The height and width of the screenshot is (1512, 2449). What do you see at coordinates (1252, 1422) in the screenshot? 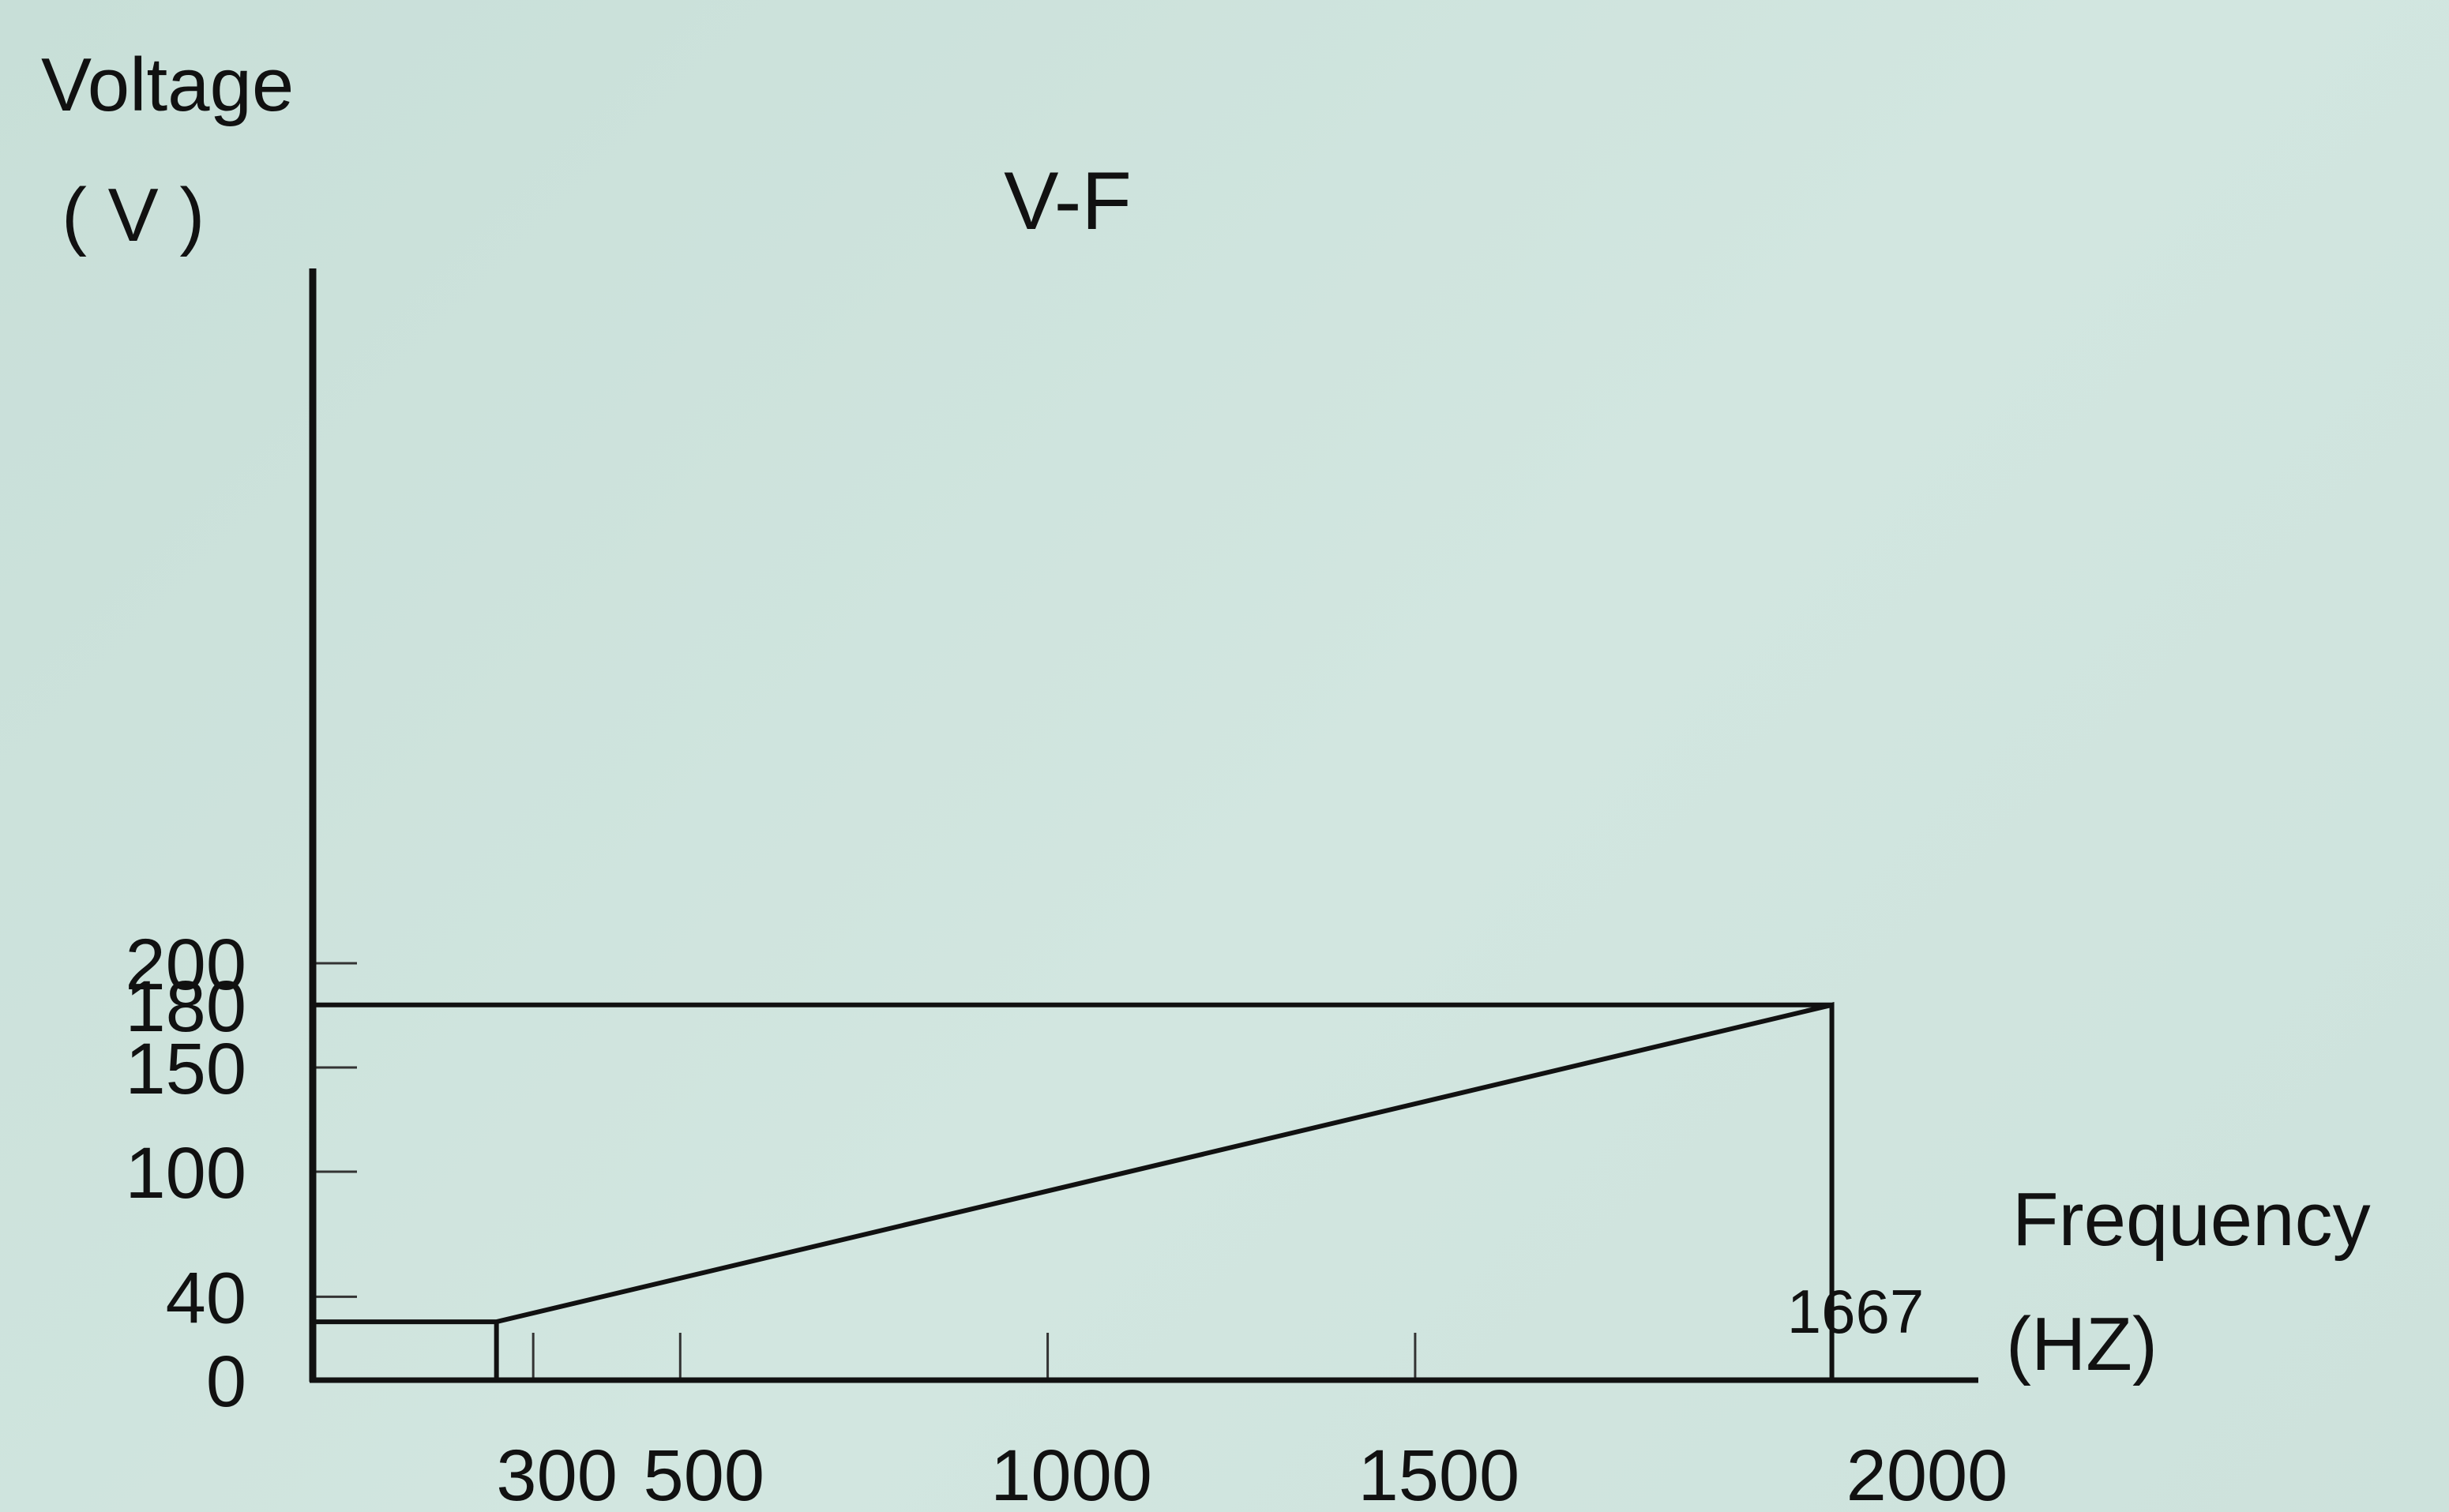
I see `x-ticks: 300 500 1000 1500 2000` at bounding box center [1252, 1422].